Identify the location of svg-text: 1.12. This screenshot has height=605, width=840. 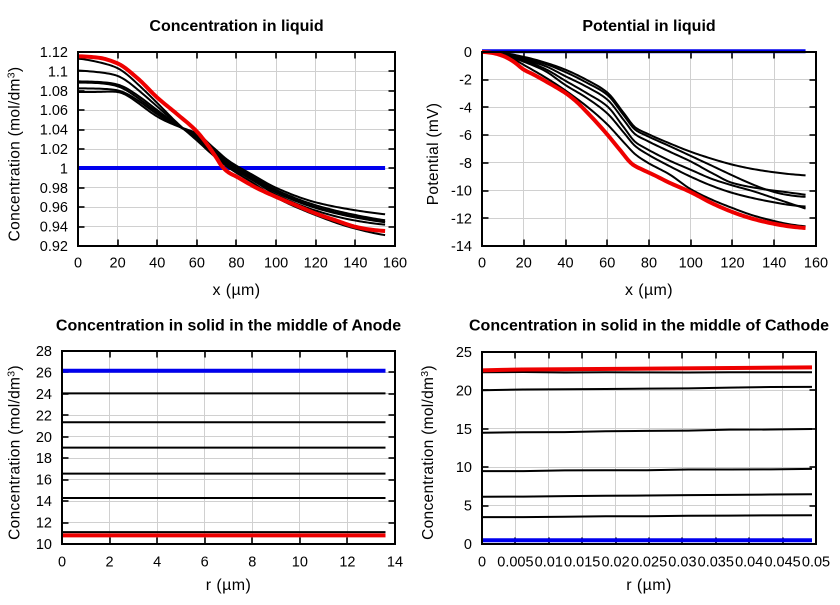
(54, 53).